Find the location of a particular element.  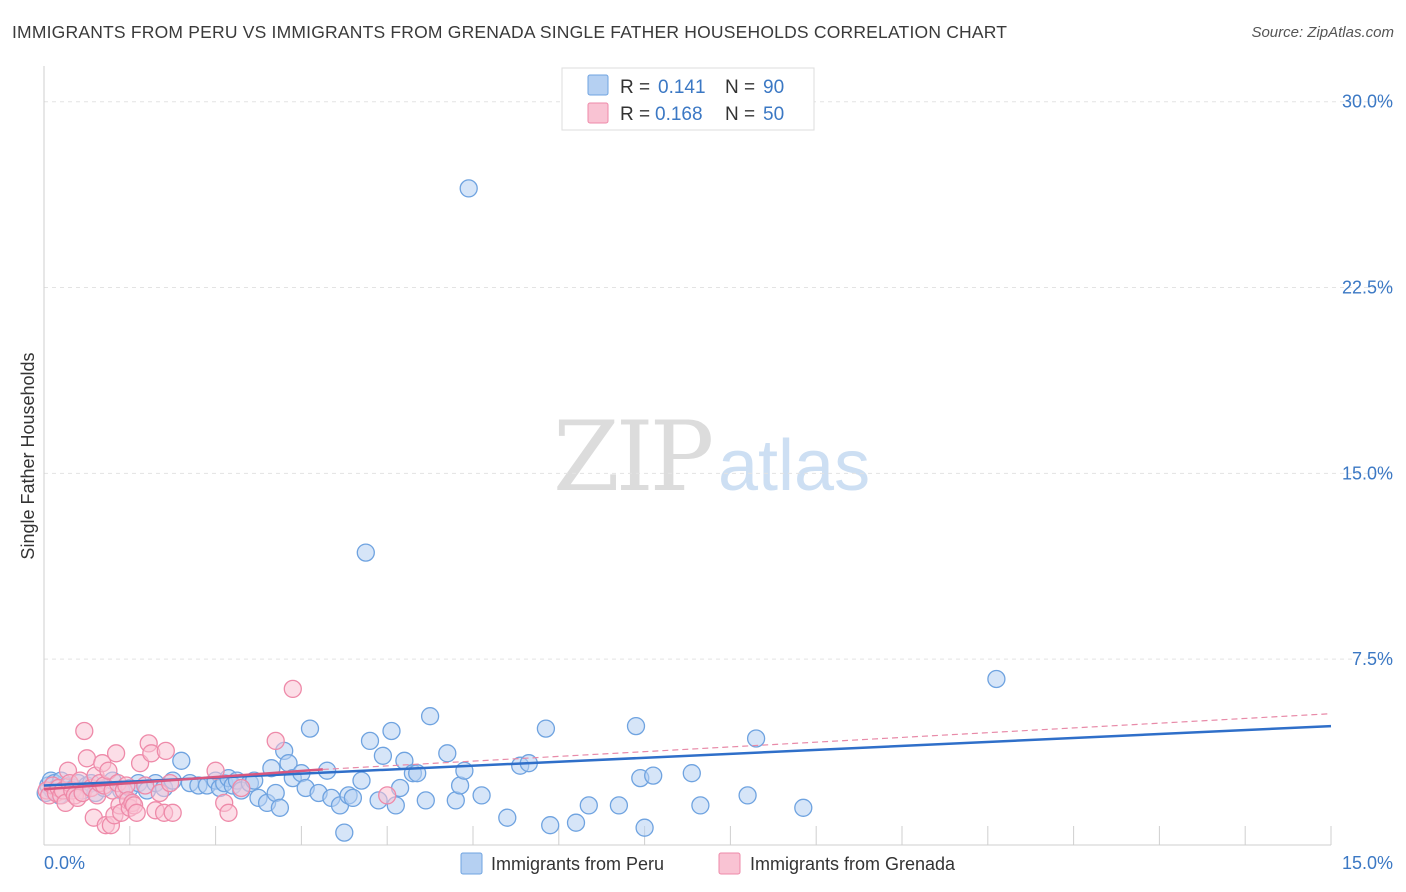

watermark-zip: ZIP is located at coordinates (632, 457).